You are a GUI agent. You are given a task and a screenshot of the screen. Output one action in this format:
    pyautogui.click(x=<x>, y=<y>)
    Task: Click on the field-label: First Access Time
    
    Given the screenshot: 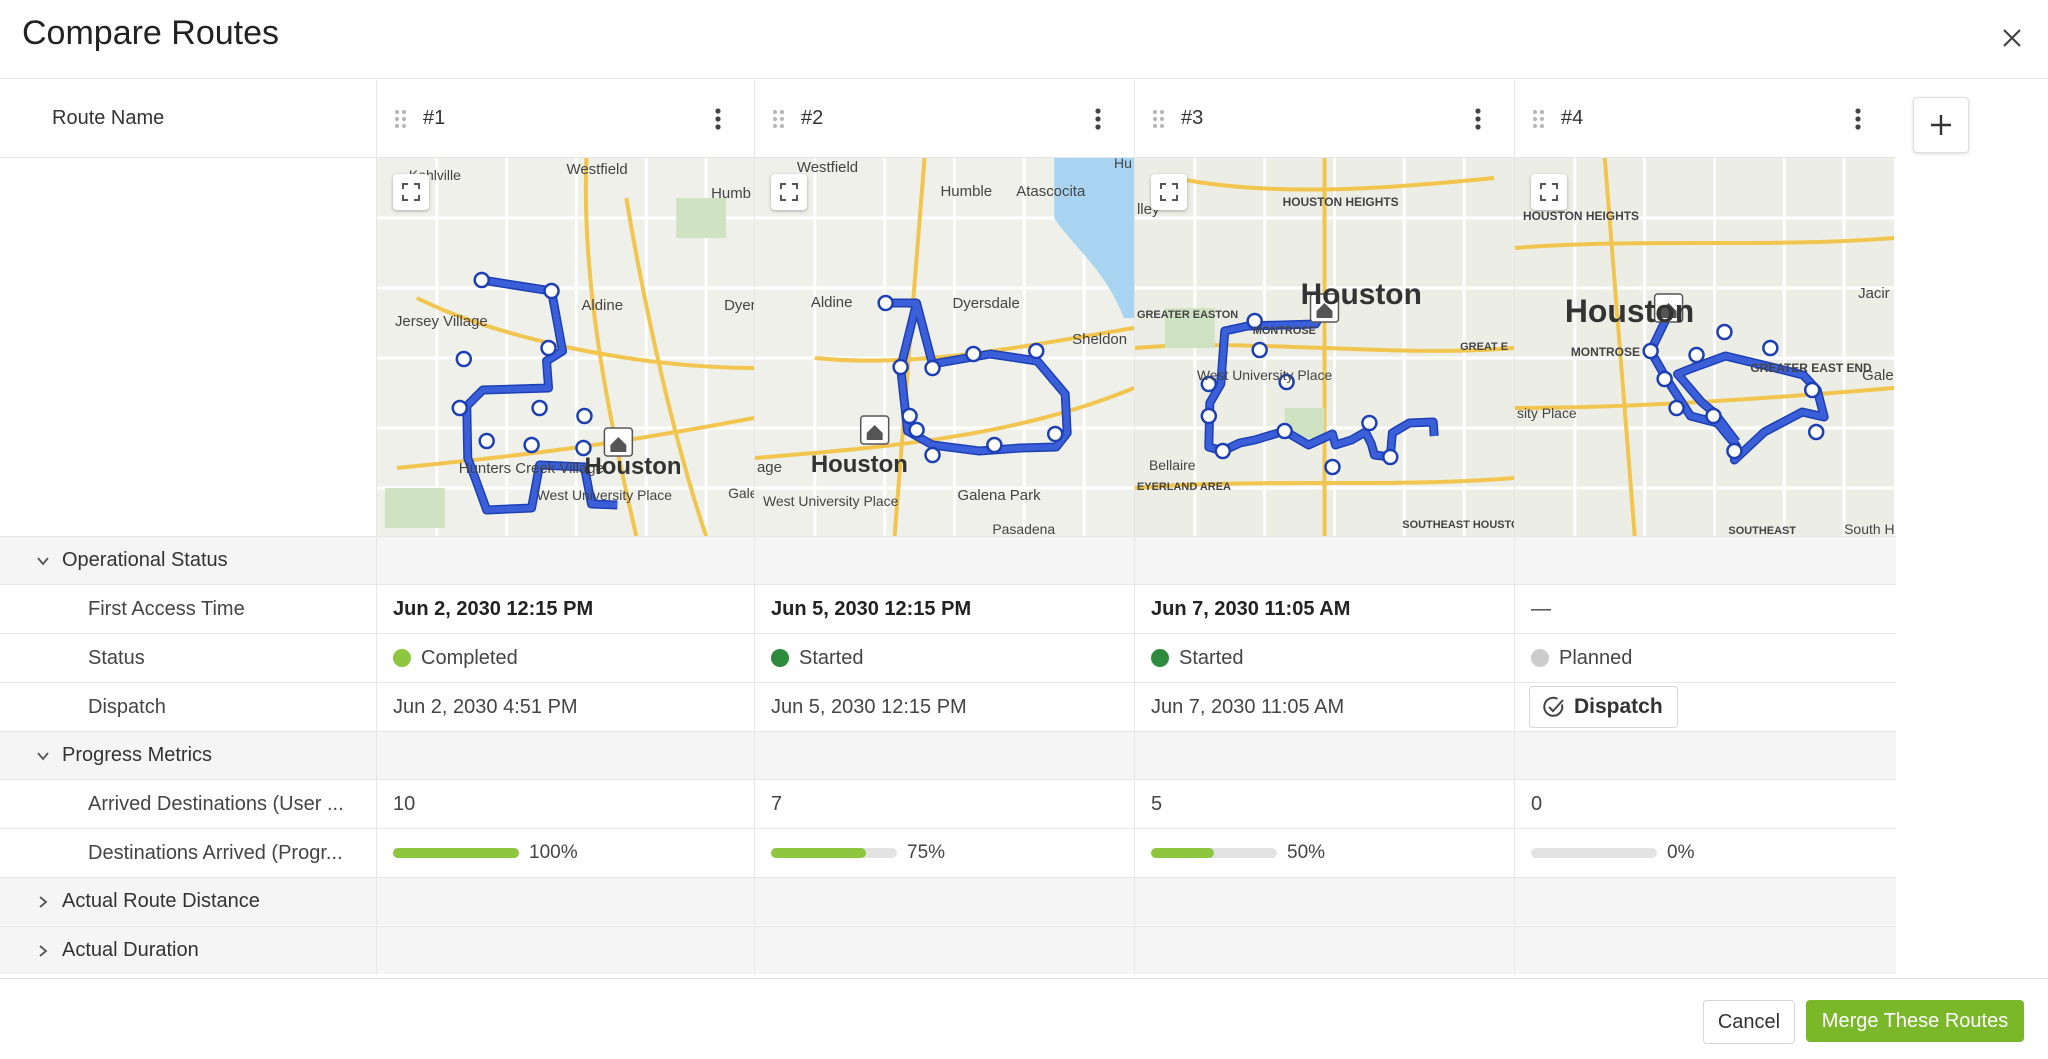 What is the action you would take?
    pyautogui.click(x=166, y=608)
    